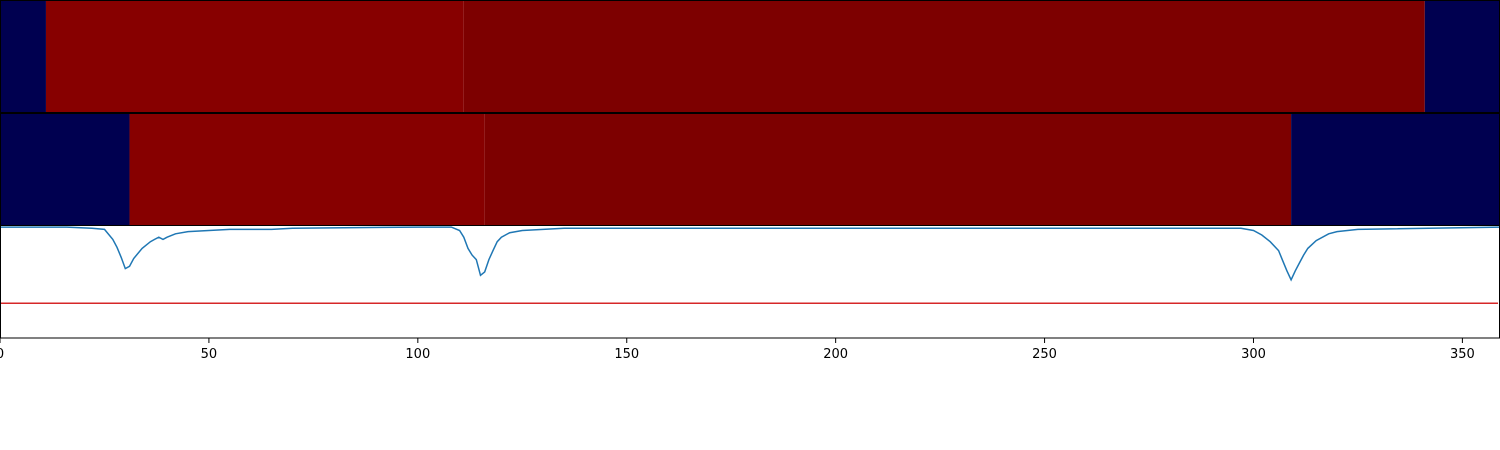  Describe the element at coordinates (750, 254) in the screenshot. I see `series-line` at that location.